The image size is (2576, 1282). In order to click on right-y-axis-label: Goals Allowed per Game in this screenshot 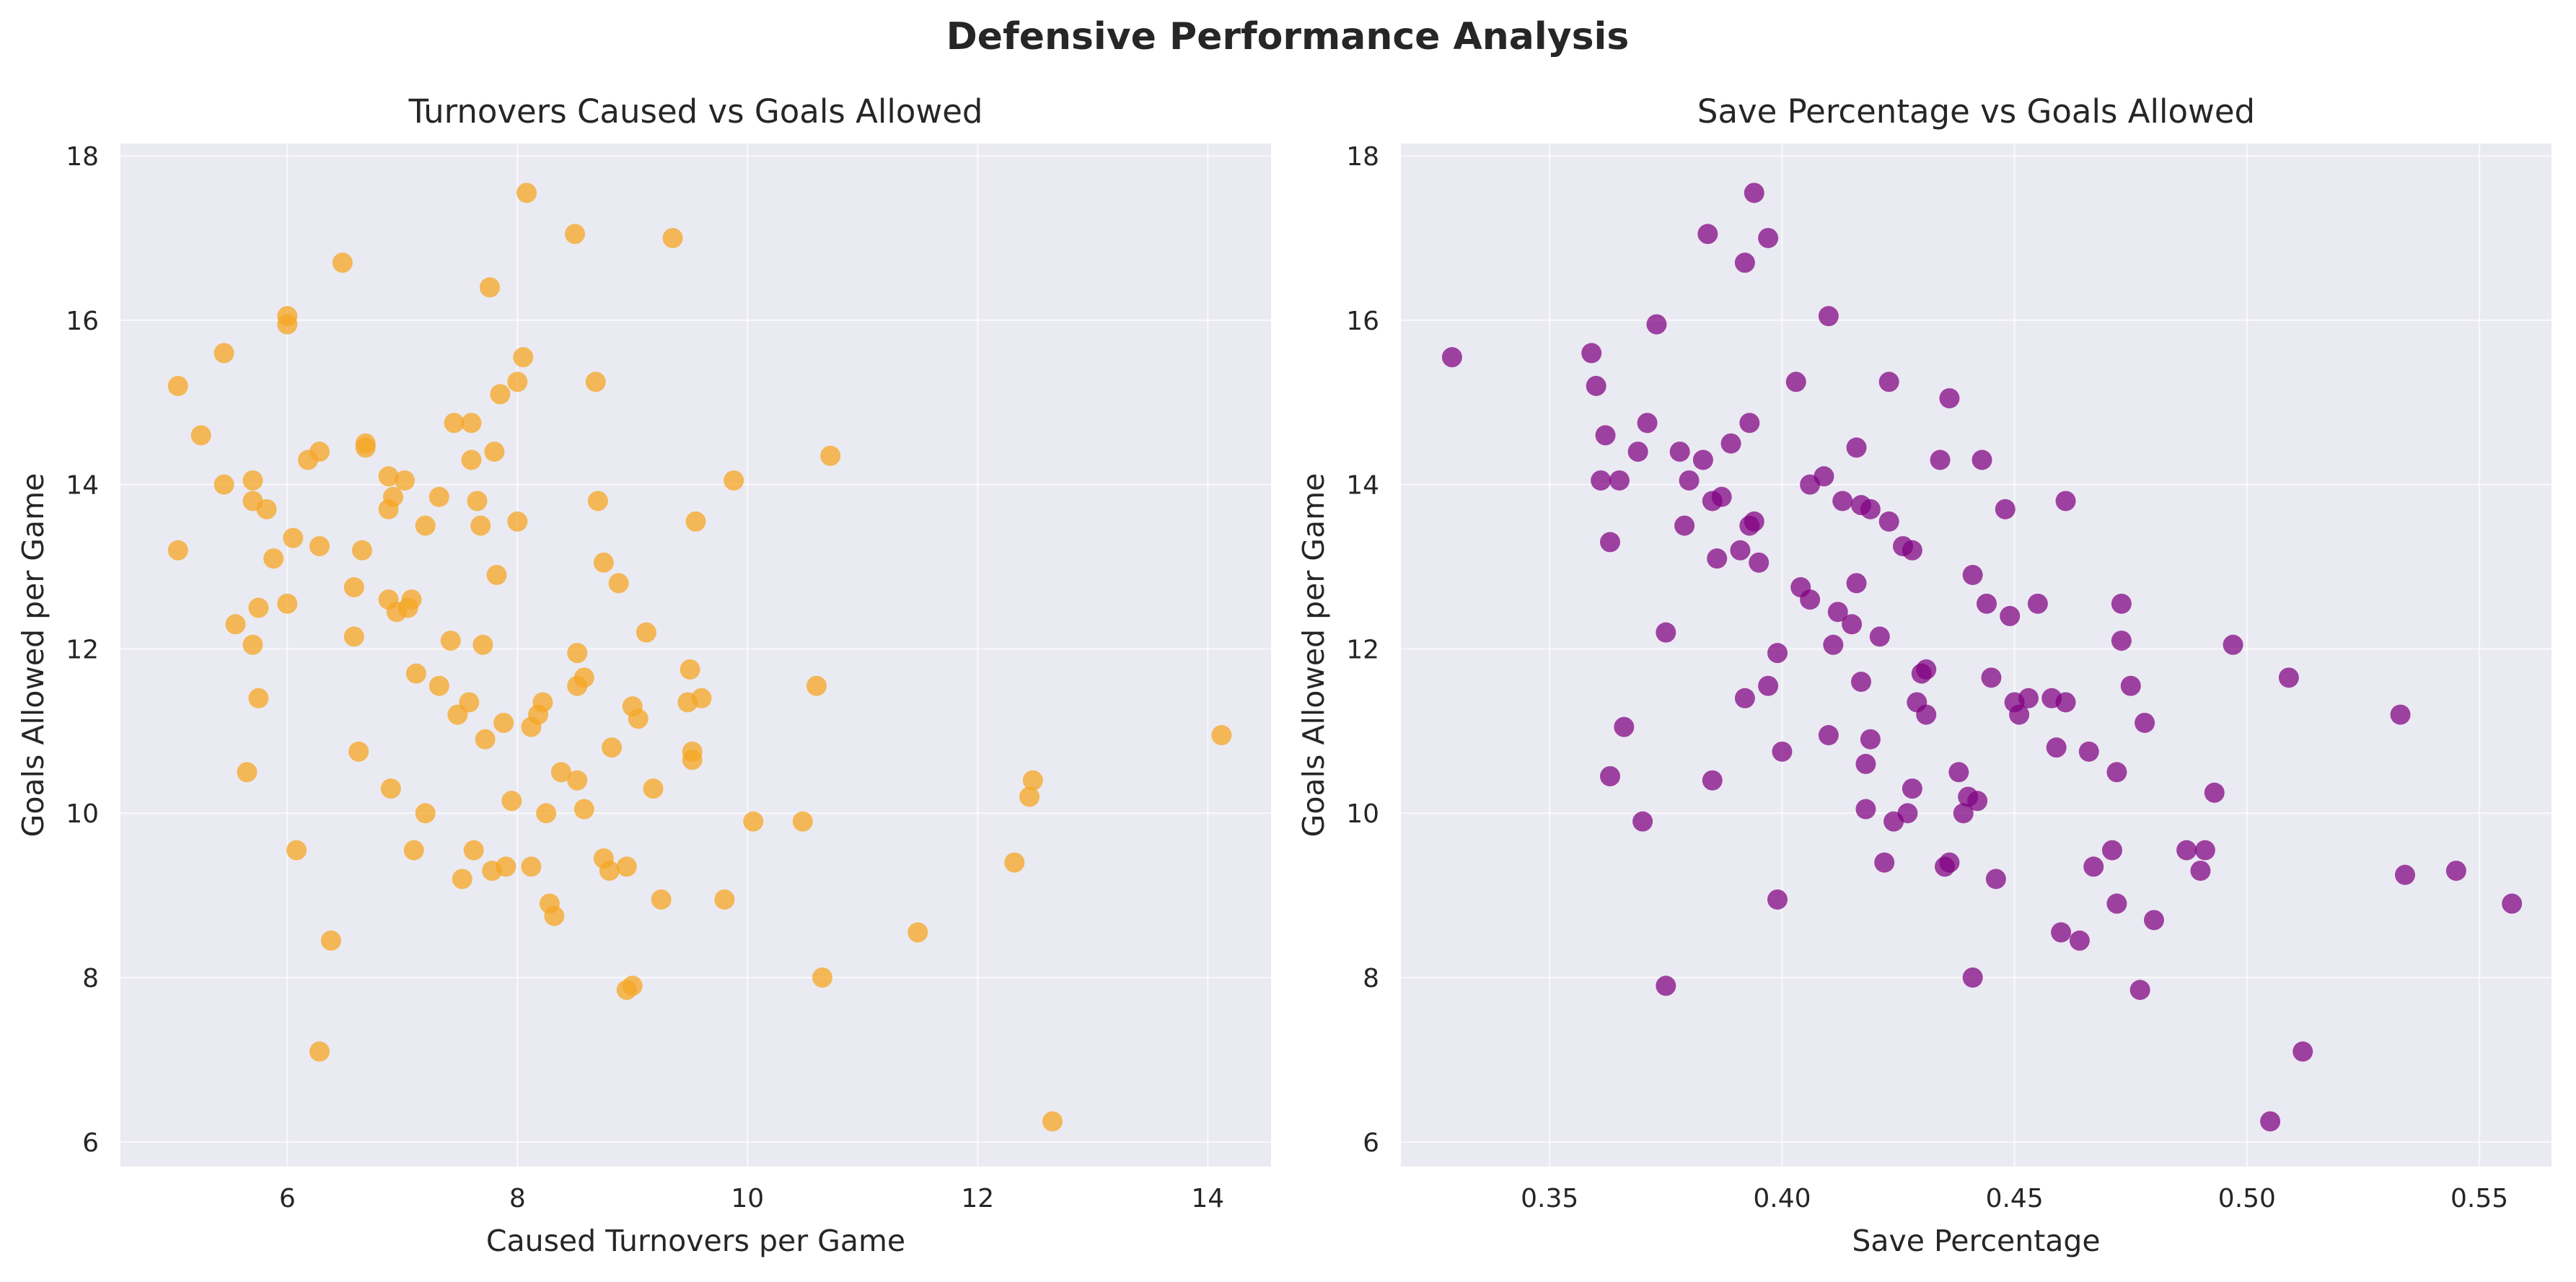, I will do `click(1313, 655)`.